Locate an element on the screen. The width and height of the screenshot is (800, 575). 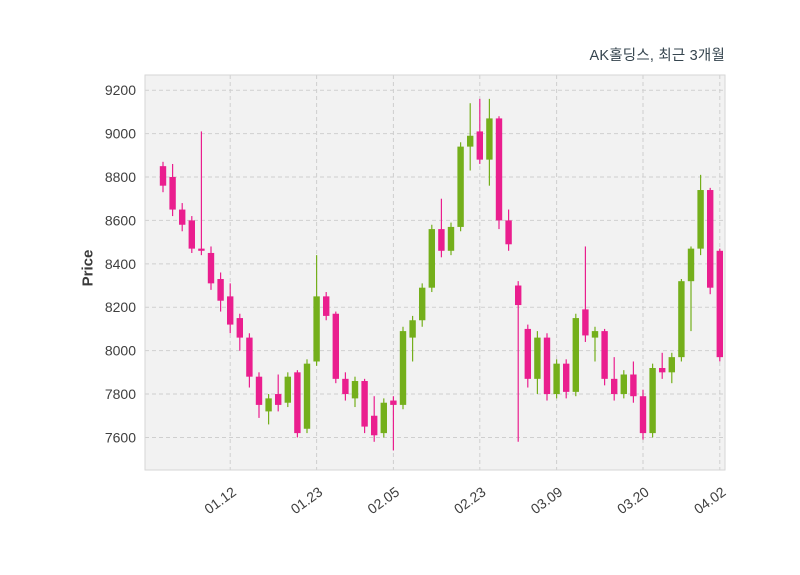
y-tick-label: 8600 is located at coordinates (120, 220).